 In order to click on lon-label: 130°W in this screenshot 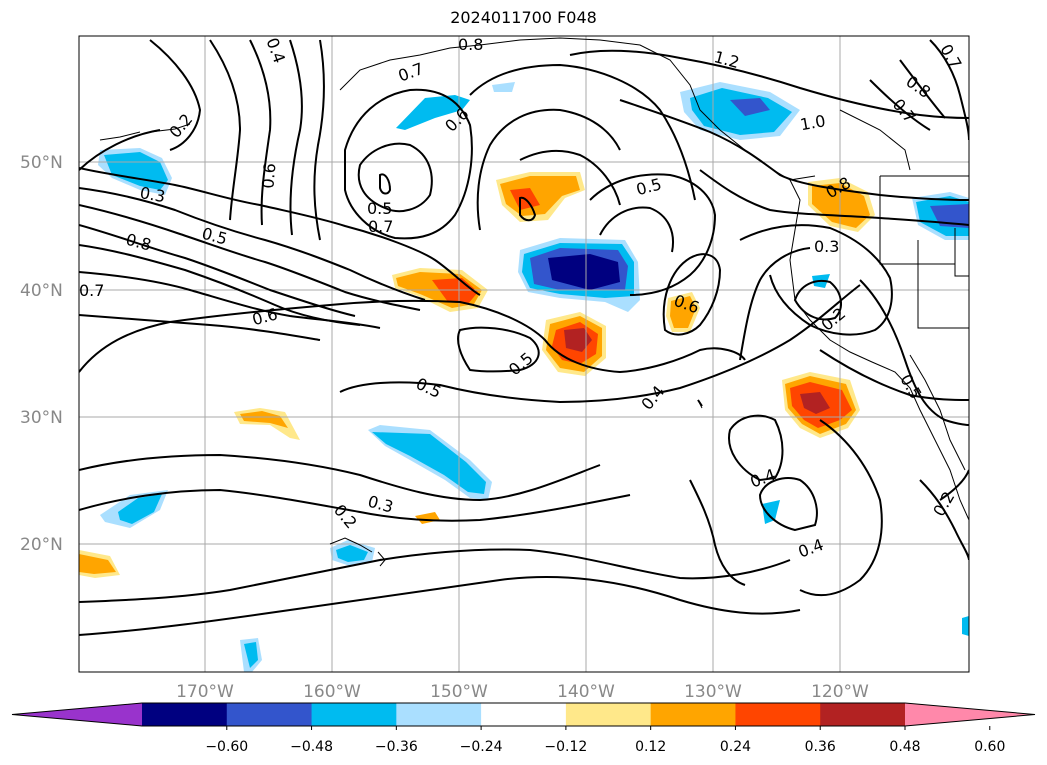, I will do `click(713, 692)`.